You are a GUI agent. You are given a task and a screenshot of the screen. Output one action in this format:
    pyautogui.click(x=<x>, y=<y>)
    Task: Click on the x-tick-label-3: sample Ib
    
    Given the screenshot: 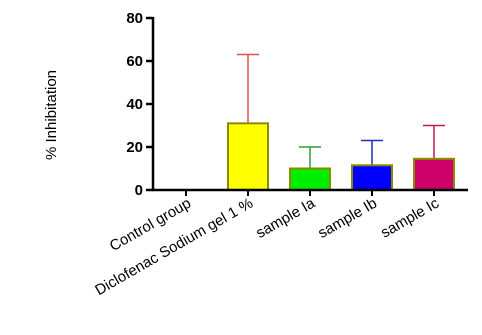 What is the action you would take?
    pyautogui.click(x=347, y=218)
    